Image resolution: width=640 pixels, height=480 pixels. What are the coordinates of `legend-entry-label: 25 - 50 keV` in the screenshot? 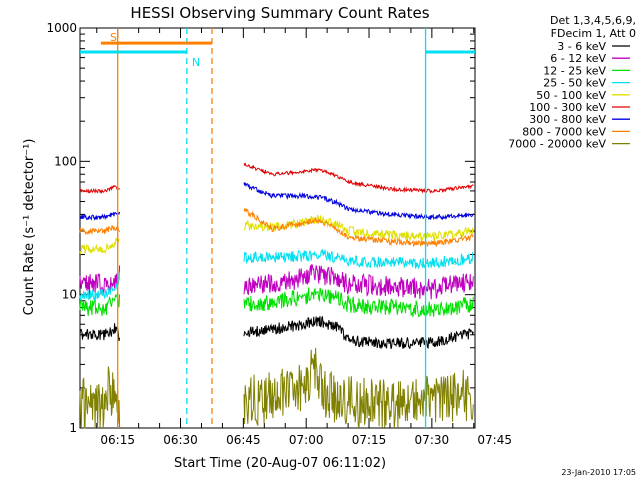 It's located at (574, 83).